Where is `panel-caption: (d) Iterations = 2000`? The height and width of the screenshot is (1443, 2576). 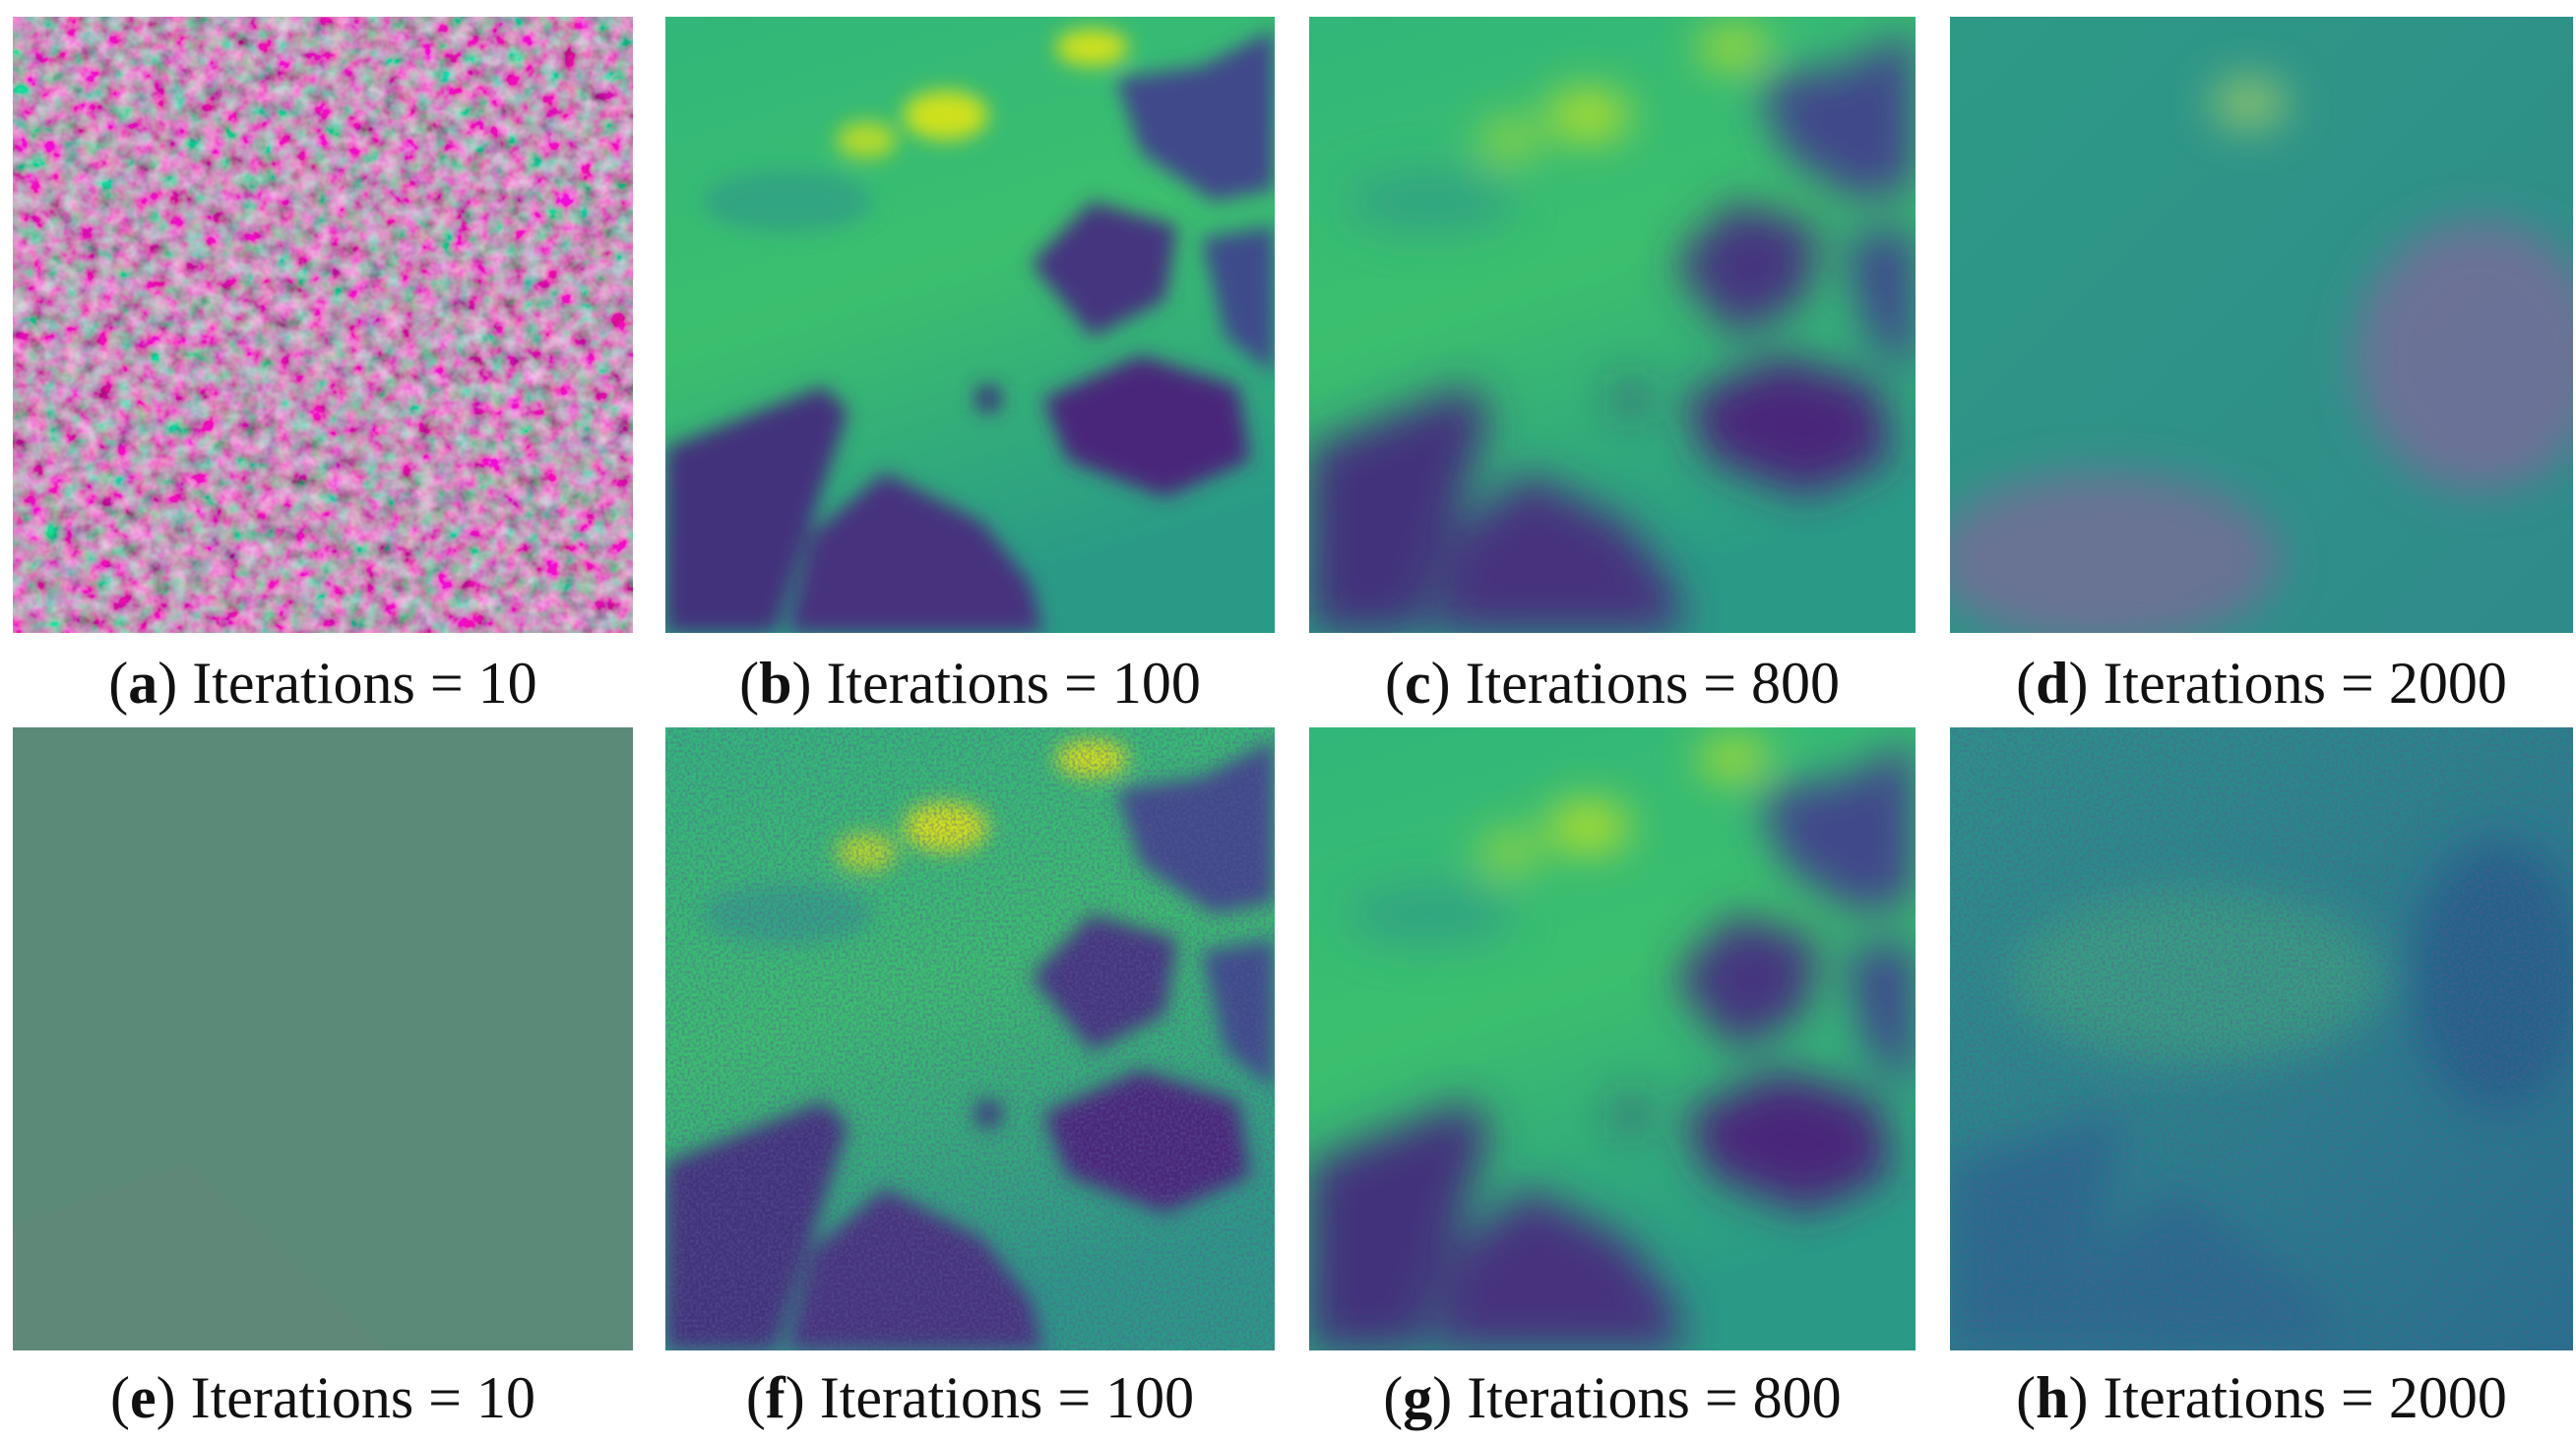
panel-caption: (d) Iterations = 2000 is located at coordinates (2261, 684).